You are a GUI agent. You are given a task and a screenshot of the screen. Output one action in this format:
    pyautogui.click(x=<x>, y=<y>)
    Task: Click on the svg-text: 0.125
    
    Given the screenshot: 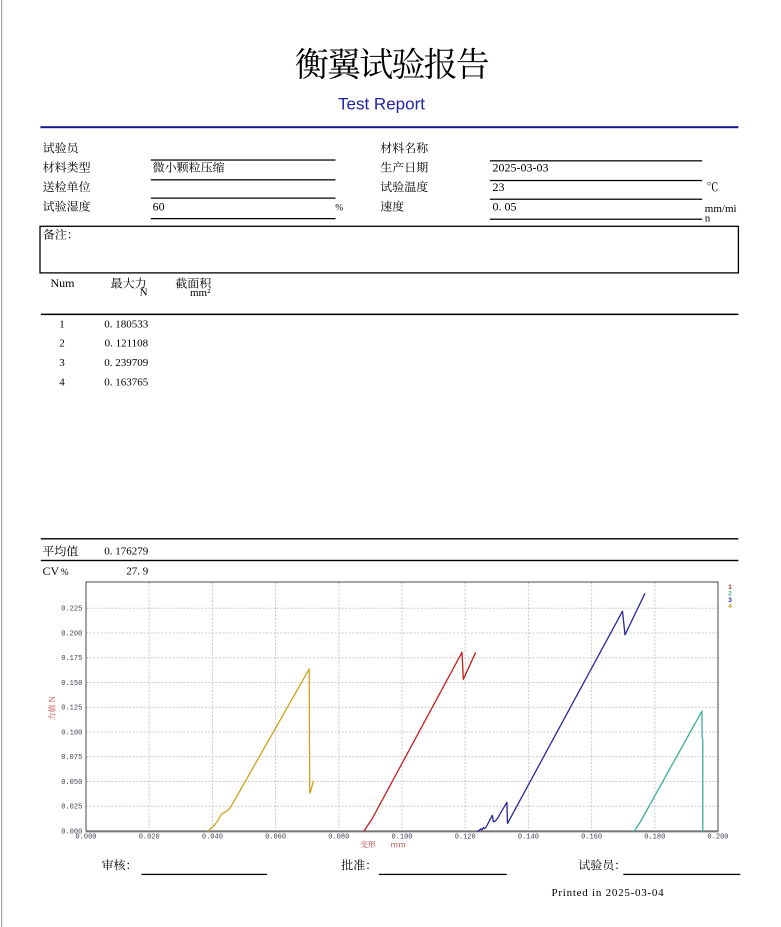 What is the action you would take?
    pyautogui.click(x=71, y=709)
    